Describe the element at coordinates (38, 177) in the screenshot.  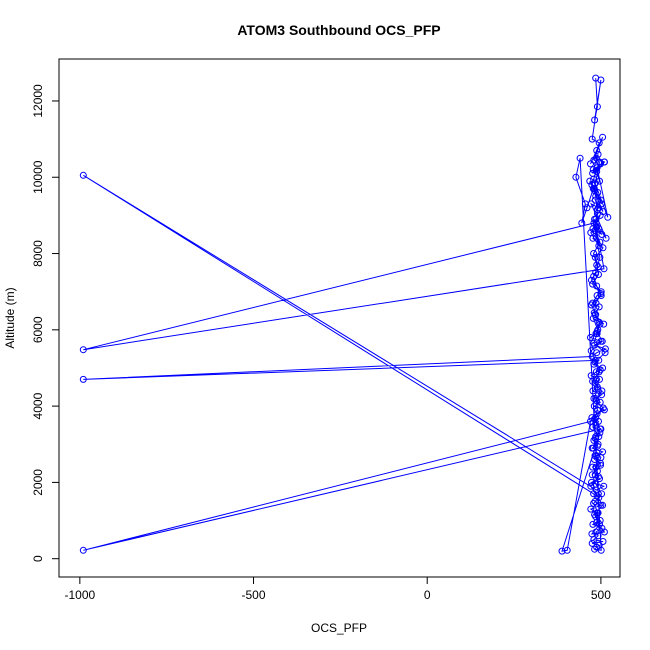
I see `y-tick-label: 10000` at that location.